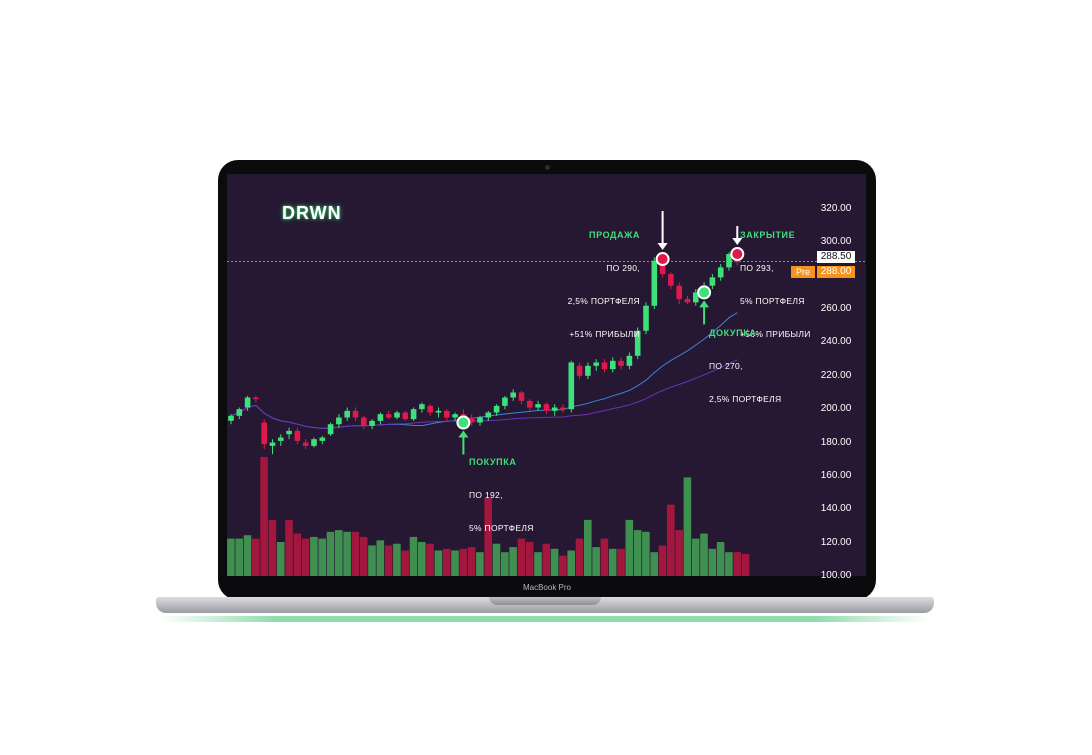  What do you see at coordinates (836, 208) in the screenshot?
I see `y-tick-label: 320.00` at bounding box center [836, 208].